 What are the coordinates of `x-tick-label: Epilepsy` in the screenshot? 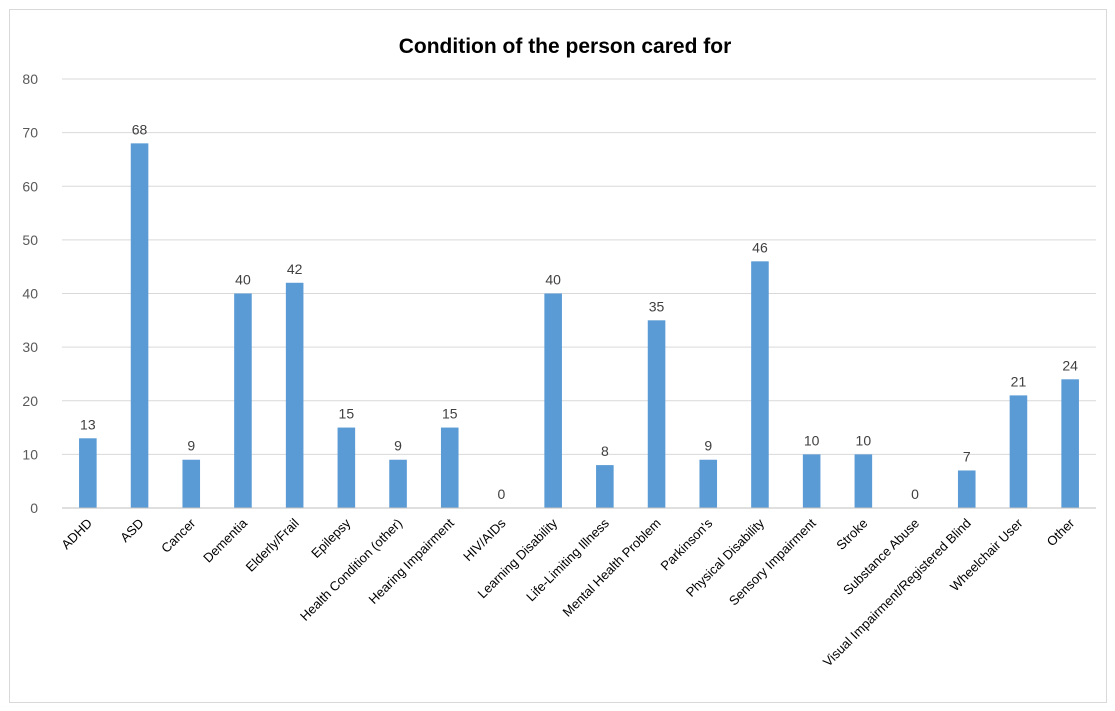 It's located at (331, 538).